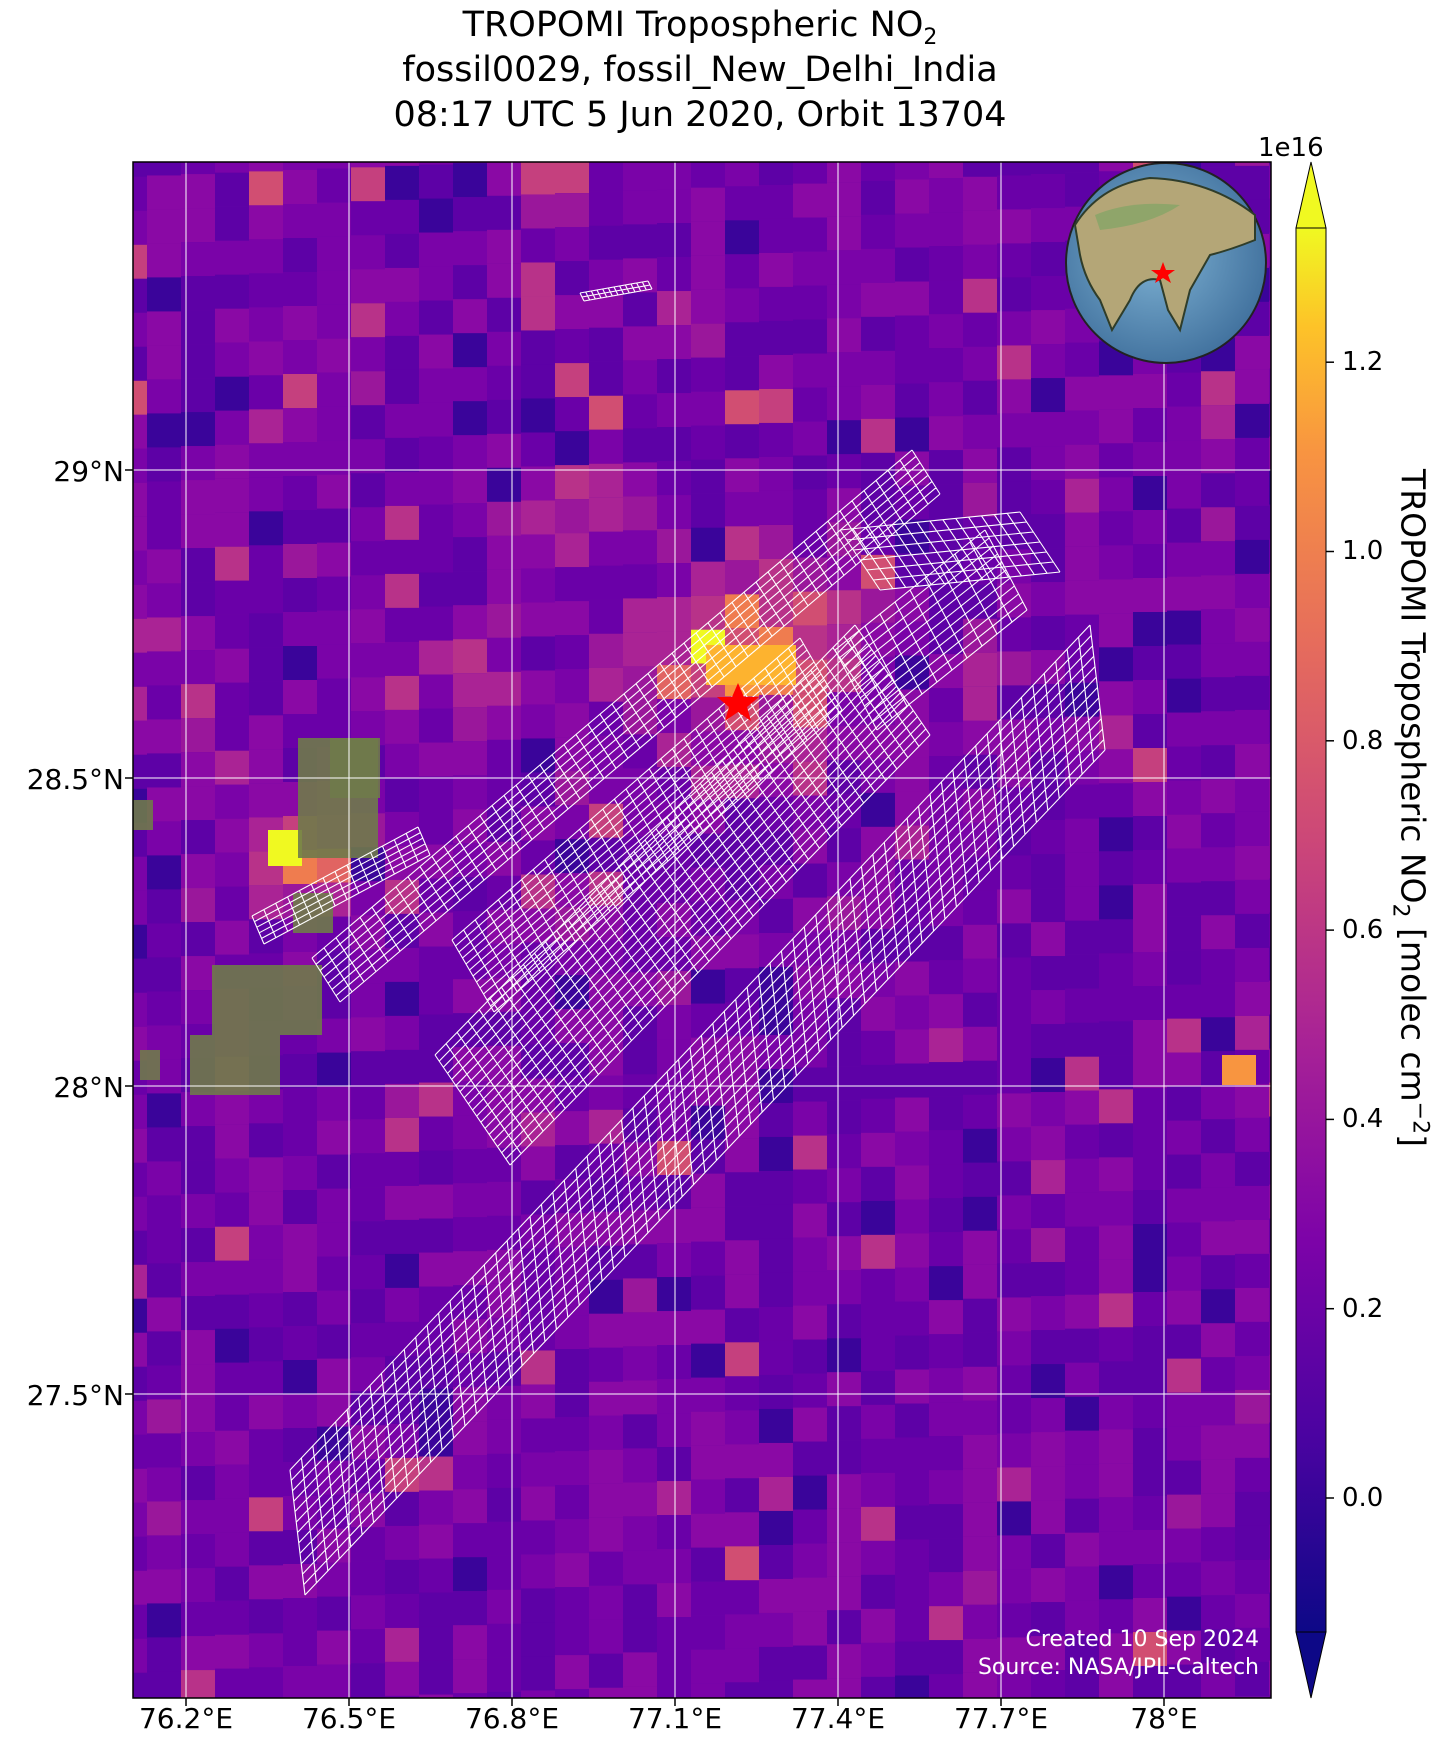 Image resolution: width=1454 pixels, height=1752 pixels. Describe the element at coordinates (1363, 741) in the screenshot. I see `colorbar-tick-0-8: 0.8` at that location.